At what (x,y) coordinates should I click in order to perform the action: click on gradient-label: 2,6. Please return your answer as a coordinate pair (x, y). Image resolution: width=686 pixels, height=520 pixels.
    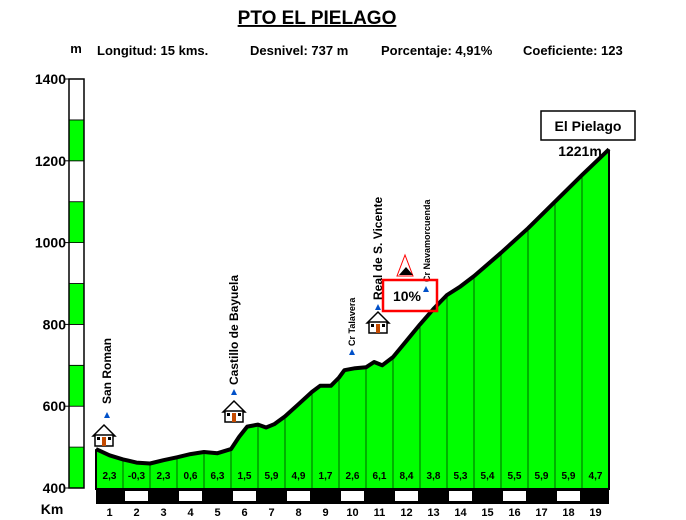
    Looking at the image, I should click on (353, 476).